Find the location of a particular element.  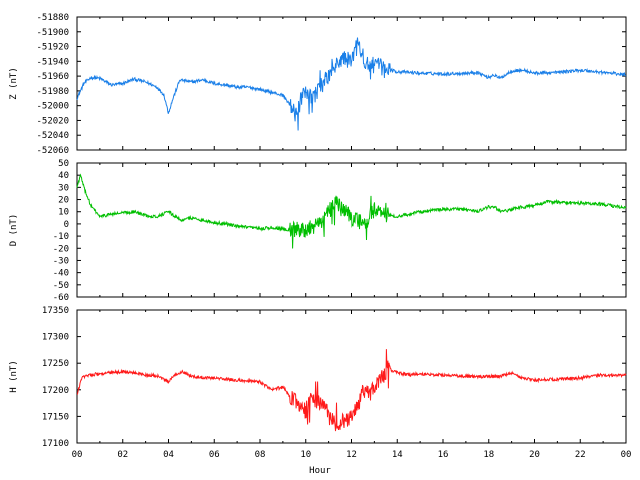

y-tick-label: -30 is located at coordinates (61, 261).